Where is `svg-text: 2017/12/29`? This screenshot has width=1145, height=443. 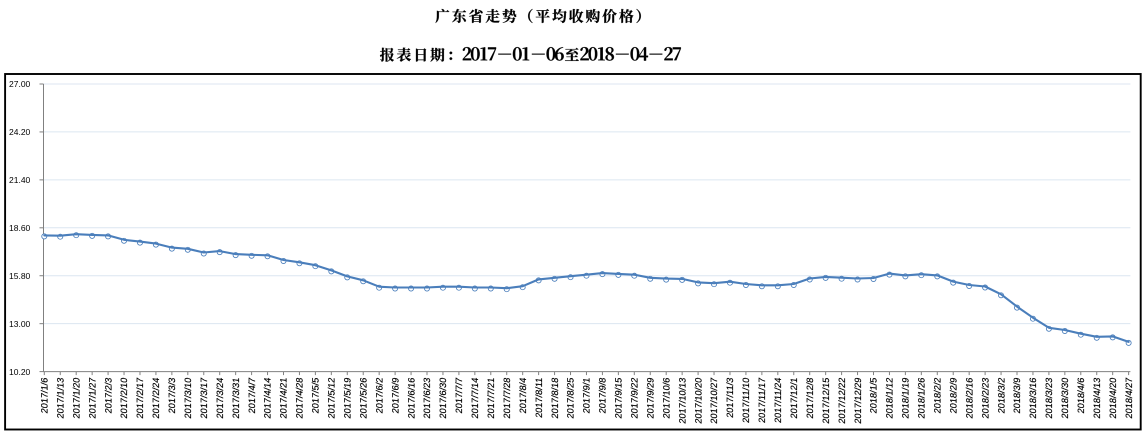
svg-text: 2017/12/29 is located at coordinates (858, 400).